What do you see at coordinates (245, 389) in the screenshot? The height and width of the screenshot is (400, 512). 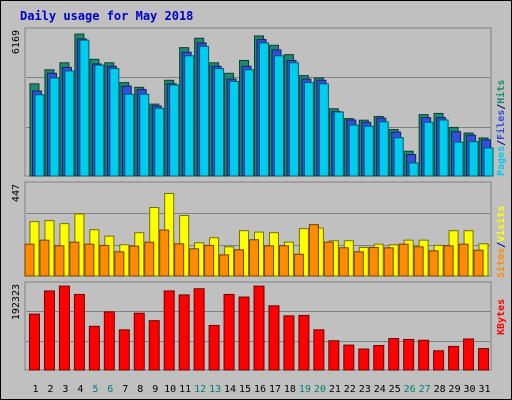 I see `x-tick-label-day-15: 15` at bounding box center [245, 389].